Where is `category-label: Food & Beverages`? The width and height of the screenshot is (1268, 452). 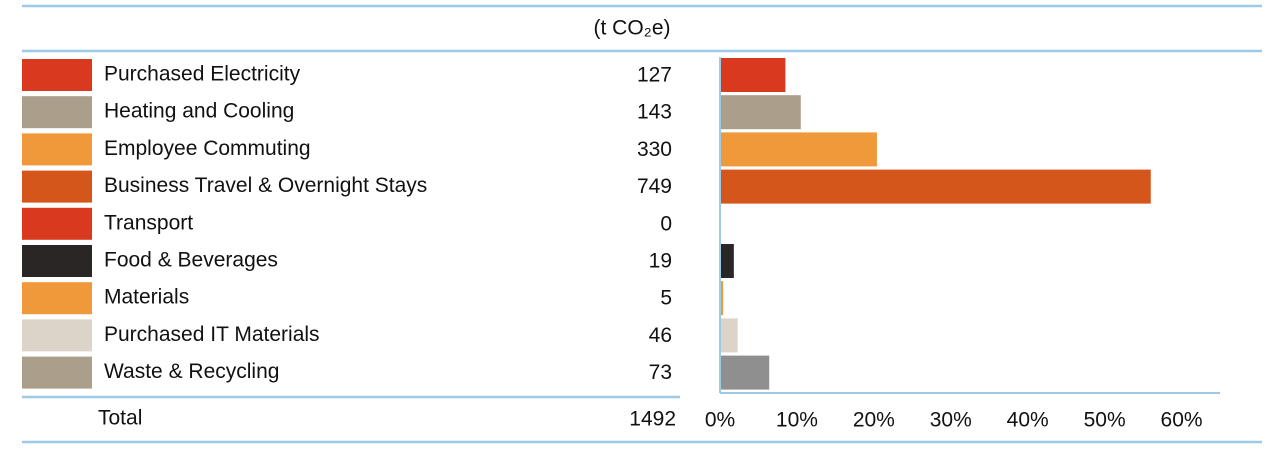
category-label: Food & Beverages is located at coordinates (191, 260).